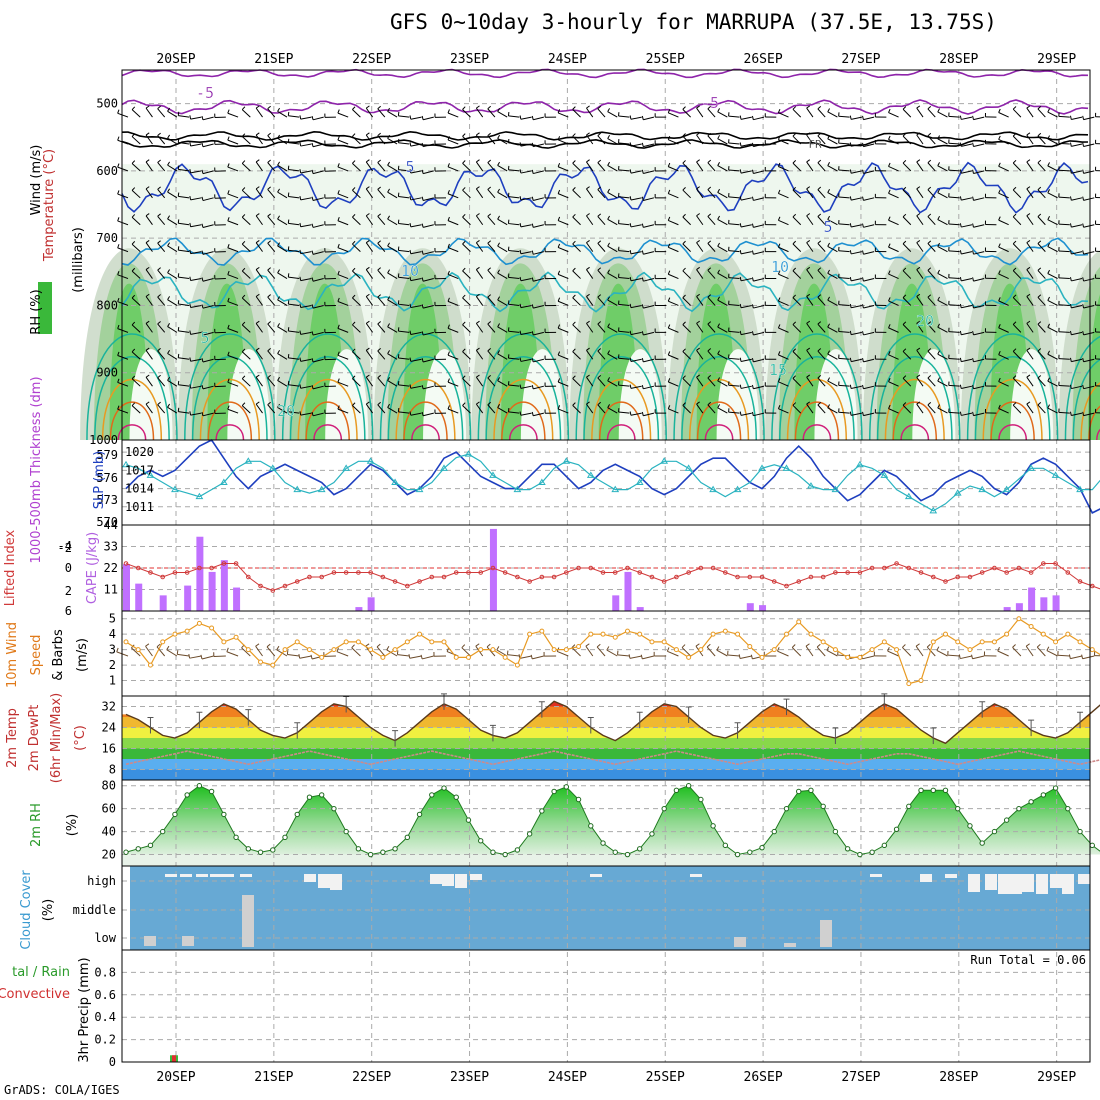 This screenshot has height=1100, width=1100. Describe the element at coordinates (359, 609) in the screenshot. I see `cape-bar` at that location.